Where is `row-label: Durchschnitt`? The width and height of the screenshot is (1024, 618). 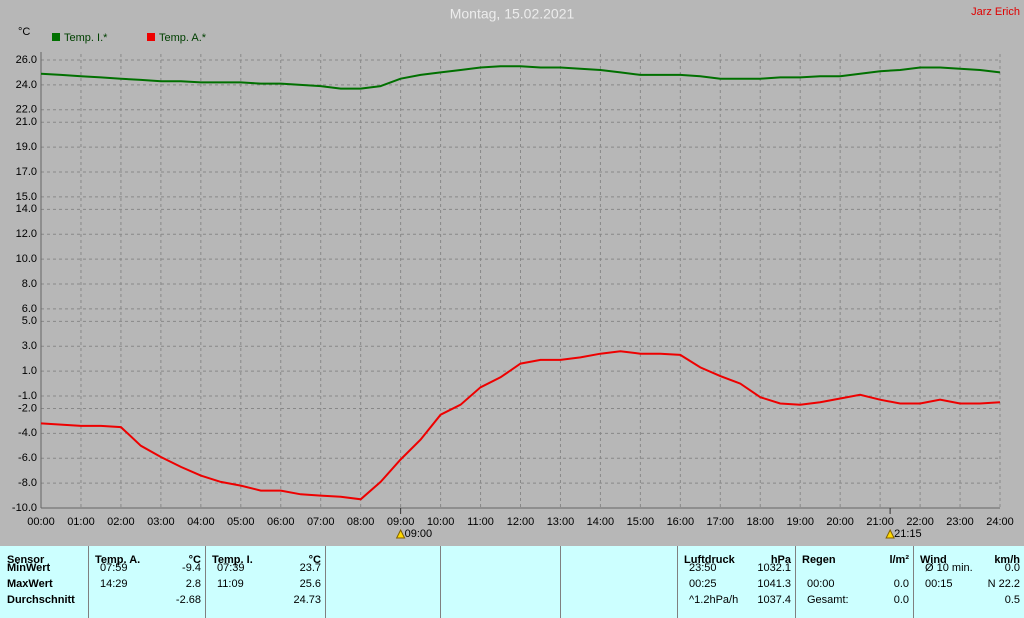
row-label: Durchschnitt is located at coordinates (41, 600).